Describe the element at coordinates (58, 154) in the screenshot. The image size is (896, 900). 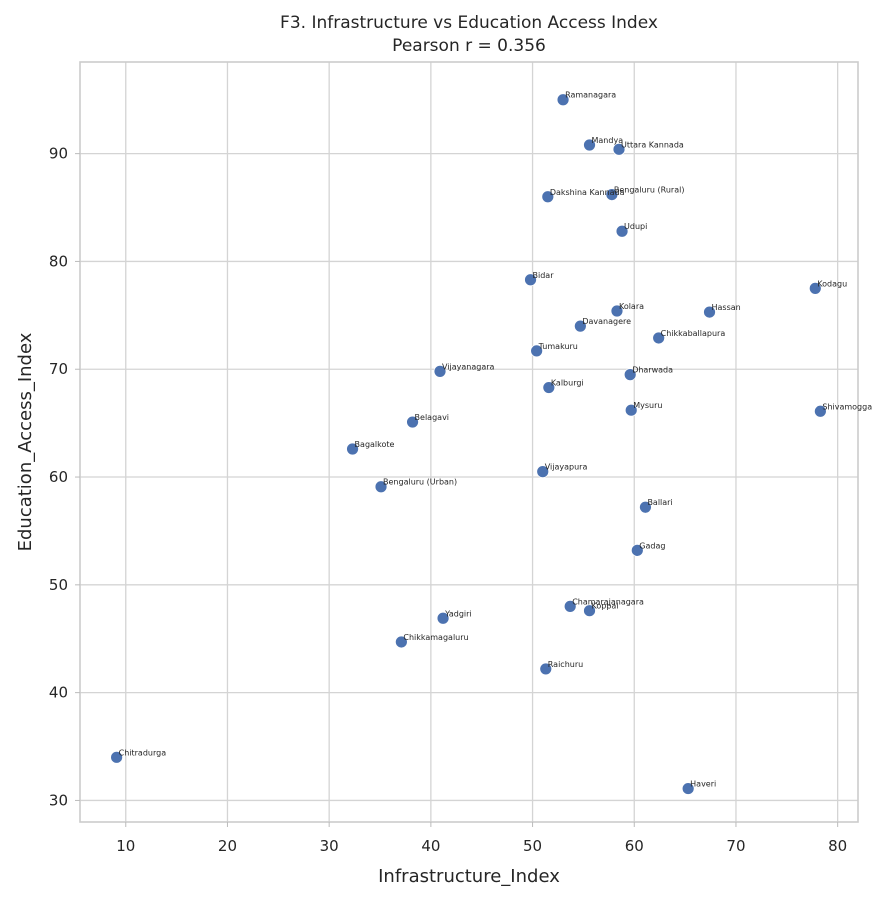
I see `y-tick-label: 90` at that location.